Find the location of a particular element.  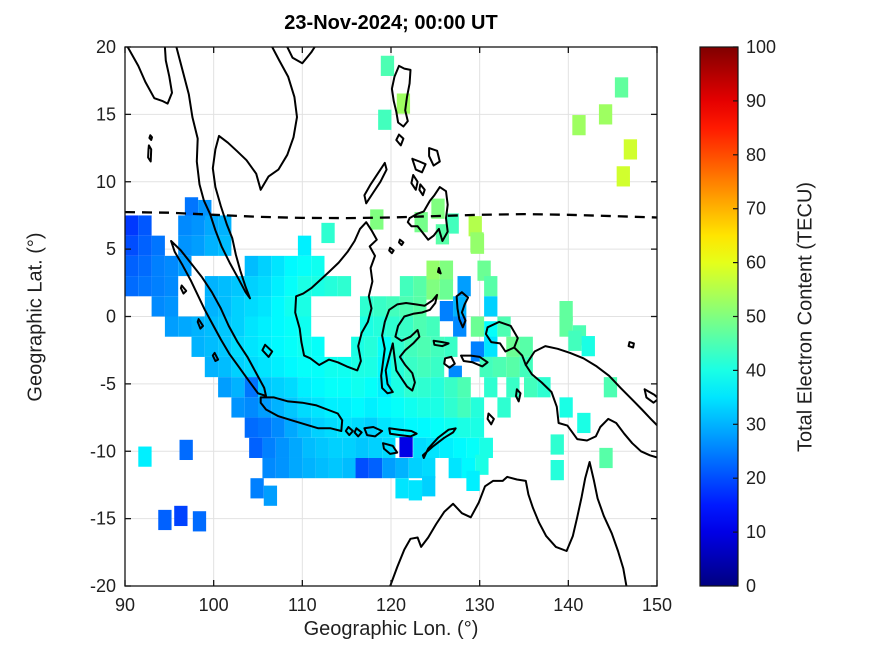

y-tick-label: 10 is located at coordinates (106, 182).